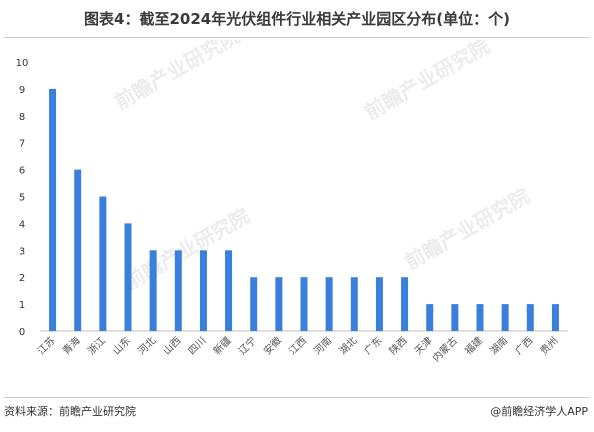 The height and width of the screenshot is (432, 594). I want to click on bar-江西, so click(304, 304).